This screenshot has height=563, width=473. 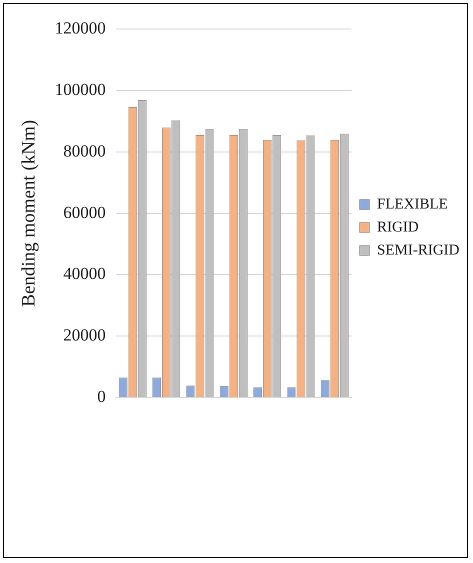 What do you see at coordinates (84, 212) in the screenshot?
I see `y-tick-label: 60000` at bounding box center [84, 212].